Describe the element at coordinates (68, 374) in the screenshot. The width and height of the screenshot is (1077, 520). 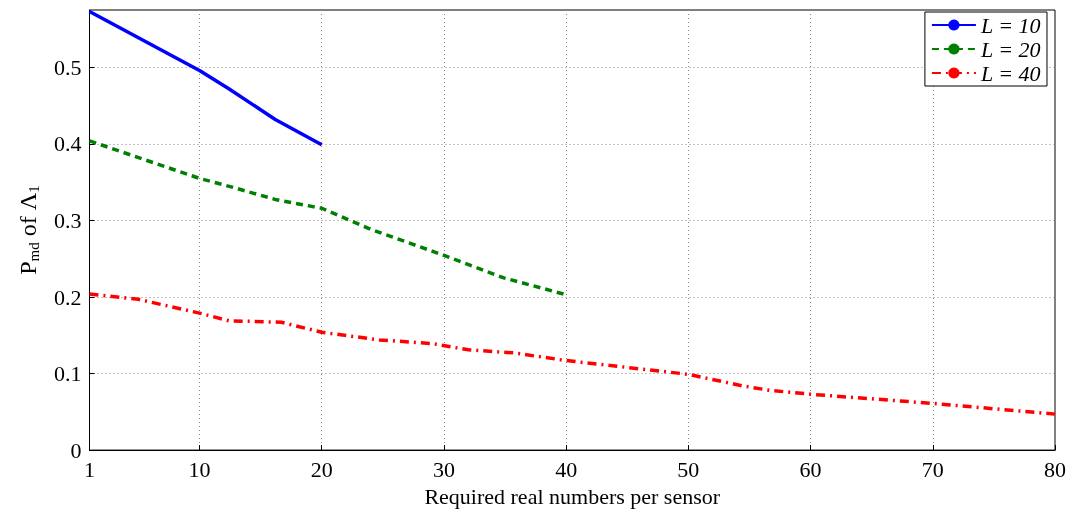
I see `y-tick-label: 0.1` at that location.